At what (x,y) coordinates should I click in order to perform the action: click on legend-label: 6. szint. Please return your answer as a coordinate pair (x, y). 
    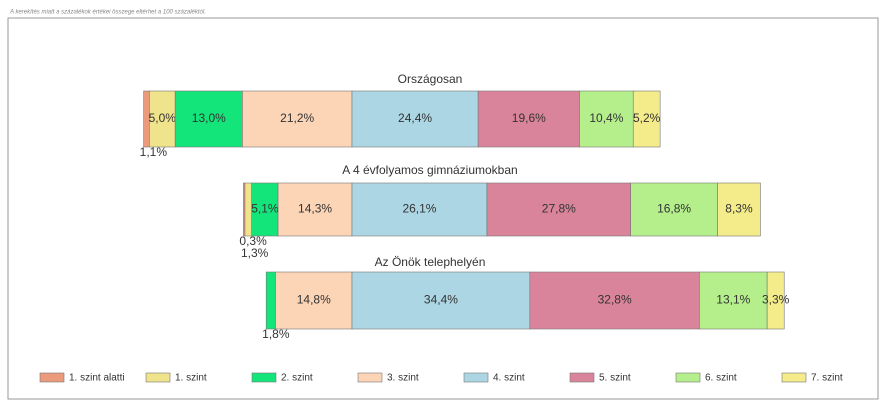
    Looking at the image, I should click on (721, 378).